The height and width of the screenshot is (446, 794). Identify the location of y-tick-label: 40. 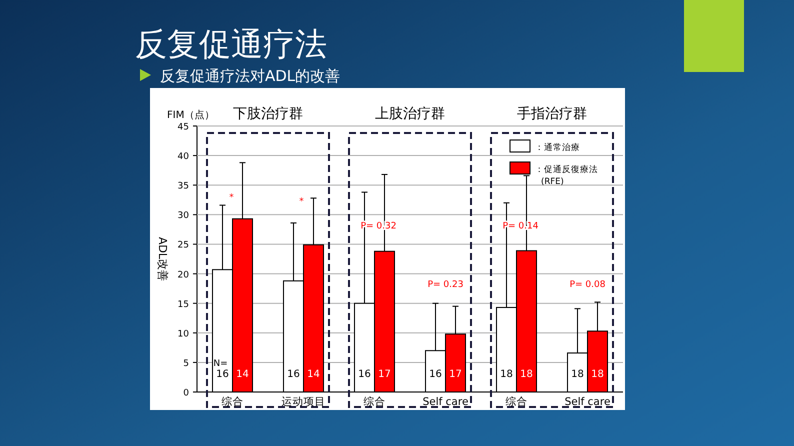
(184, 157).